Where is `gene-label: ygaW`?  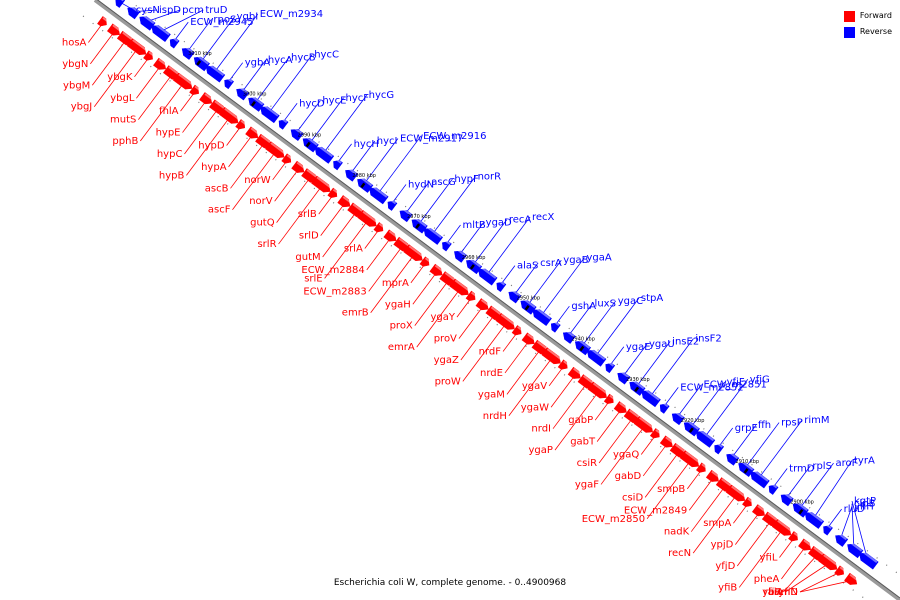
gene-label: ygaW is located at coordinates (535, 407).